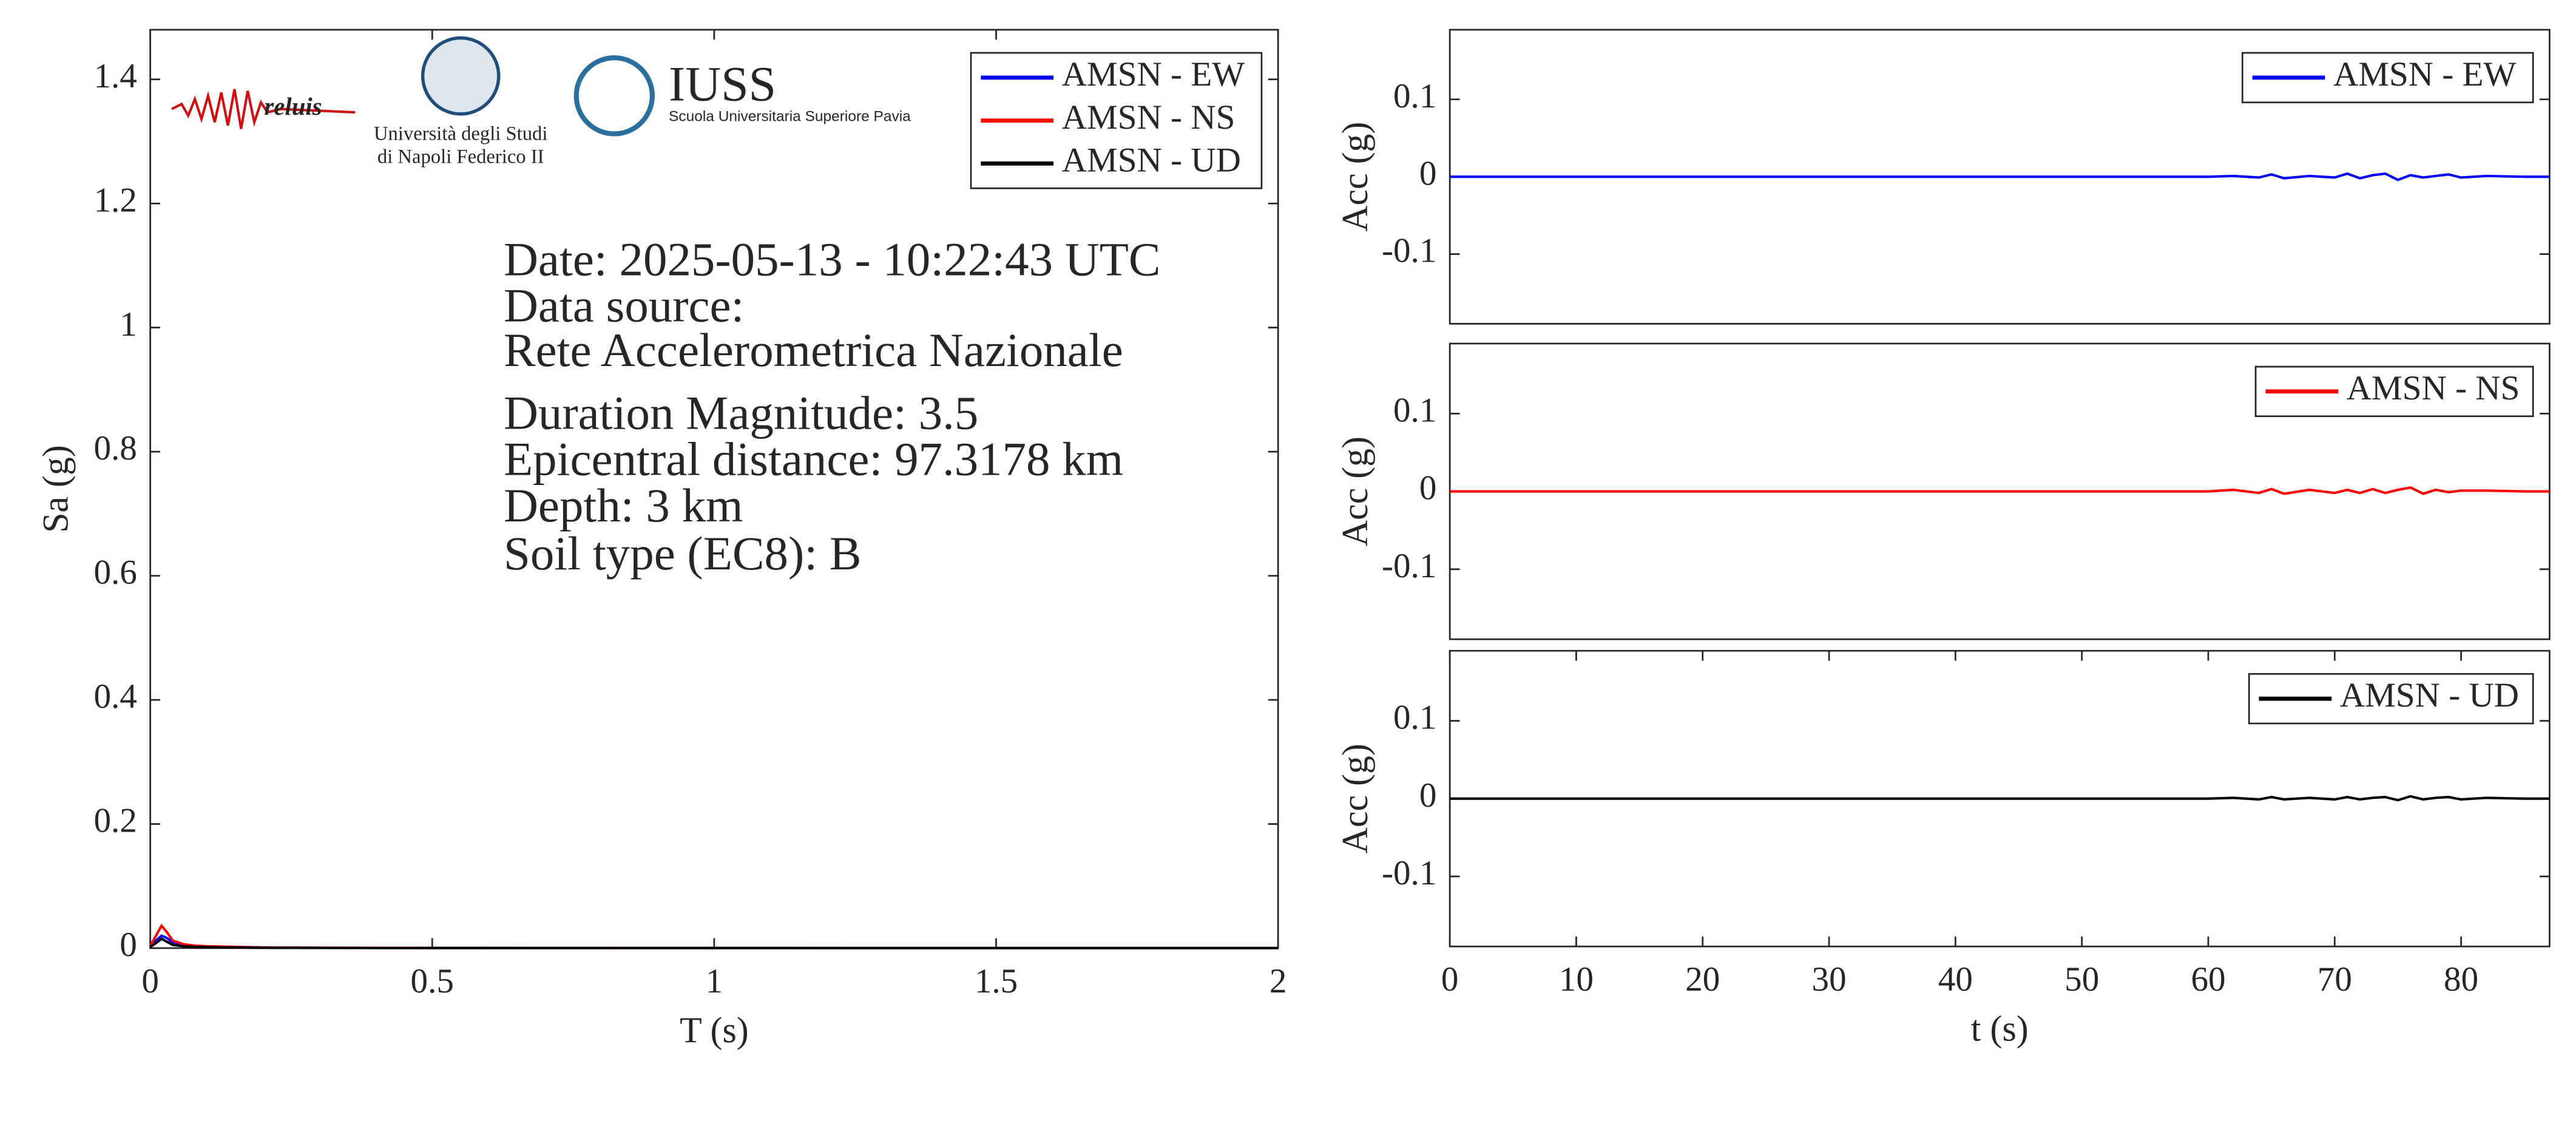  What do you see at coordinates (683, 553) in the screenshot?
I see `annotation: Soil type (EC8): B` at bounding box center [683, 553].